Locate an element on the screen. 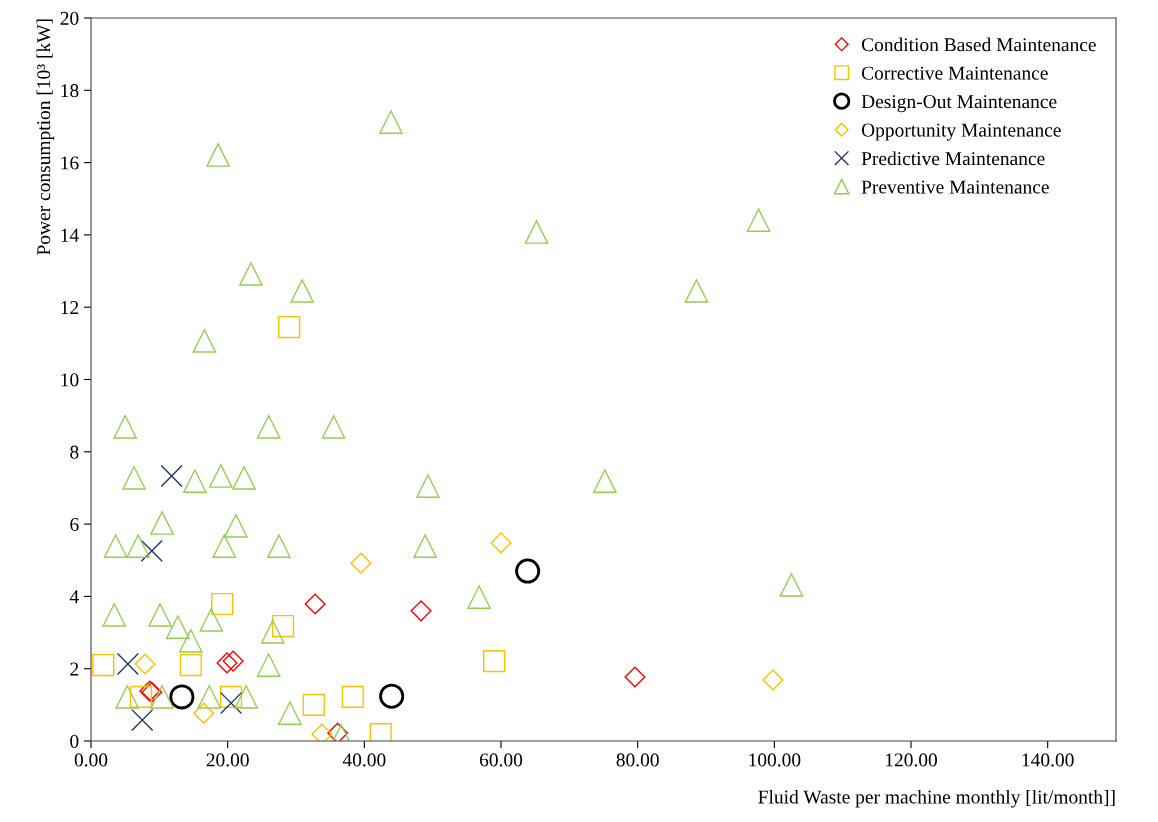 The height and width of the screenshot is (822, 1158). x-tick-label: 20.00 is located at coordinates (227, 760).